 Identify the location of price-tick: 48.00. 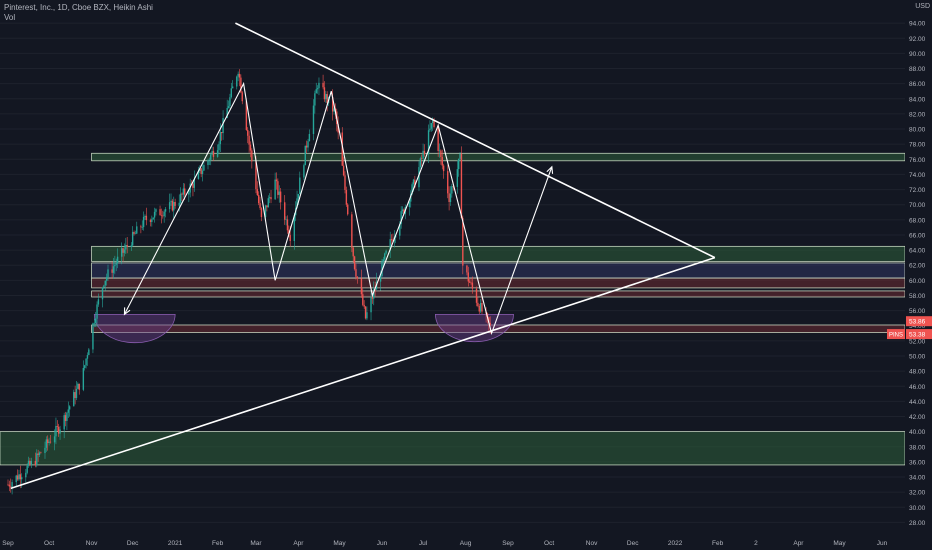
(917, 372).